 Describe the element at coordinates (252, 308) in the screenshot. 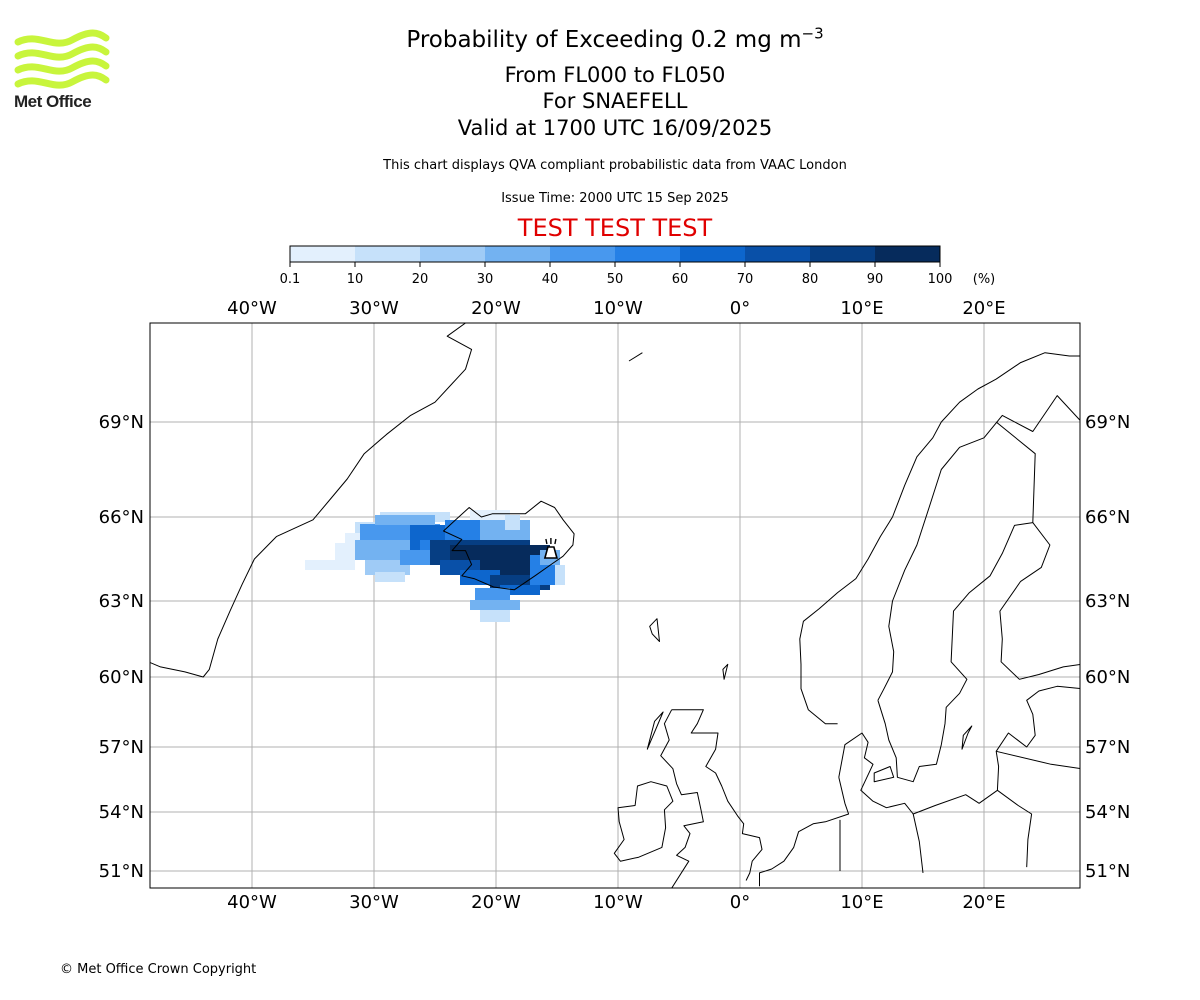

I see `longitude-label-top: 40°W` at that location.